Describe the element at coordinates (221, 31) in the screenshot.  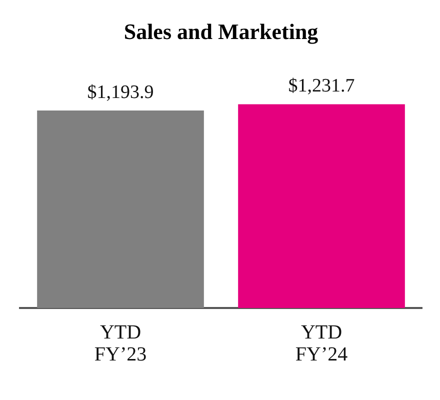
I see `chart-title: Sales and Marketing` at that location.